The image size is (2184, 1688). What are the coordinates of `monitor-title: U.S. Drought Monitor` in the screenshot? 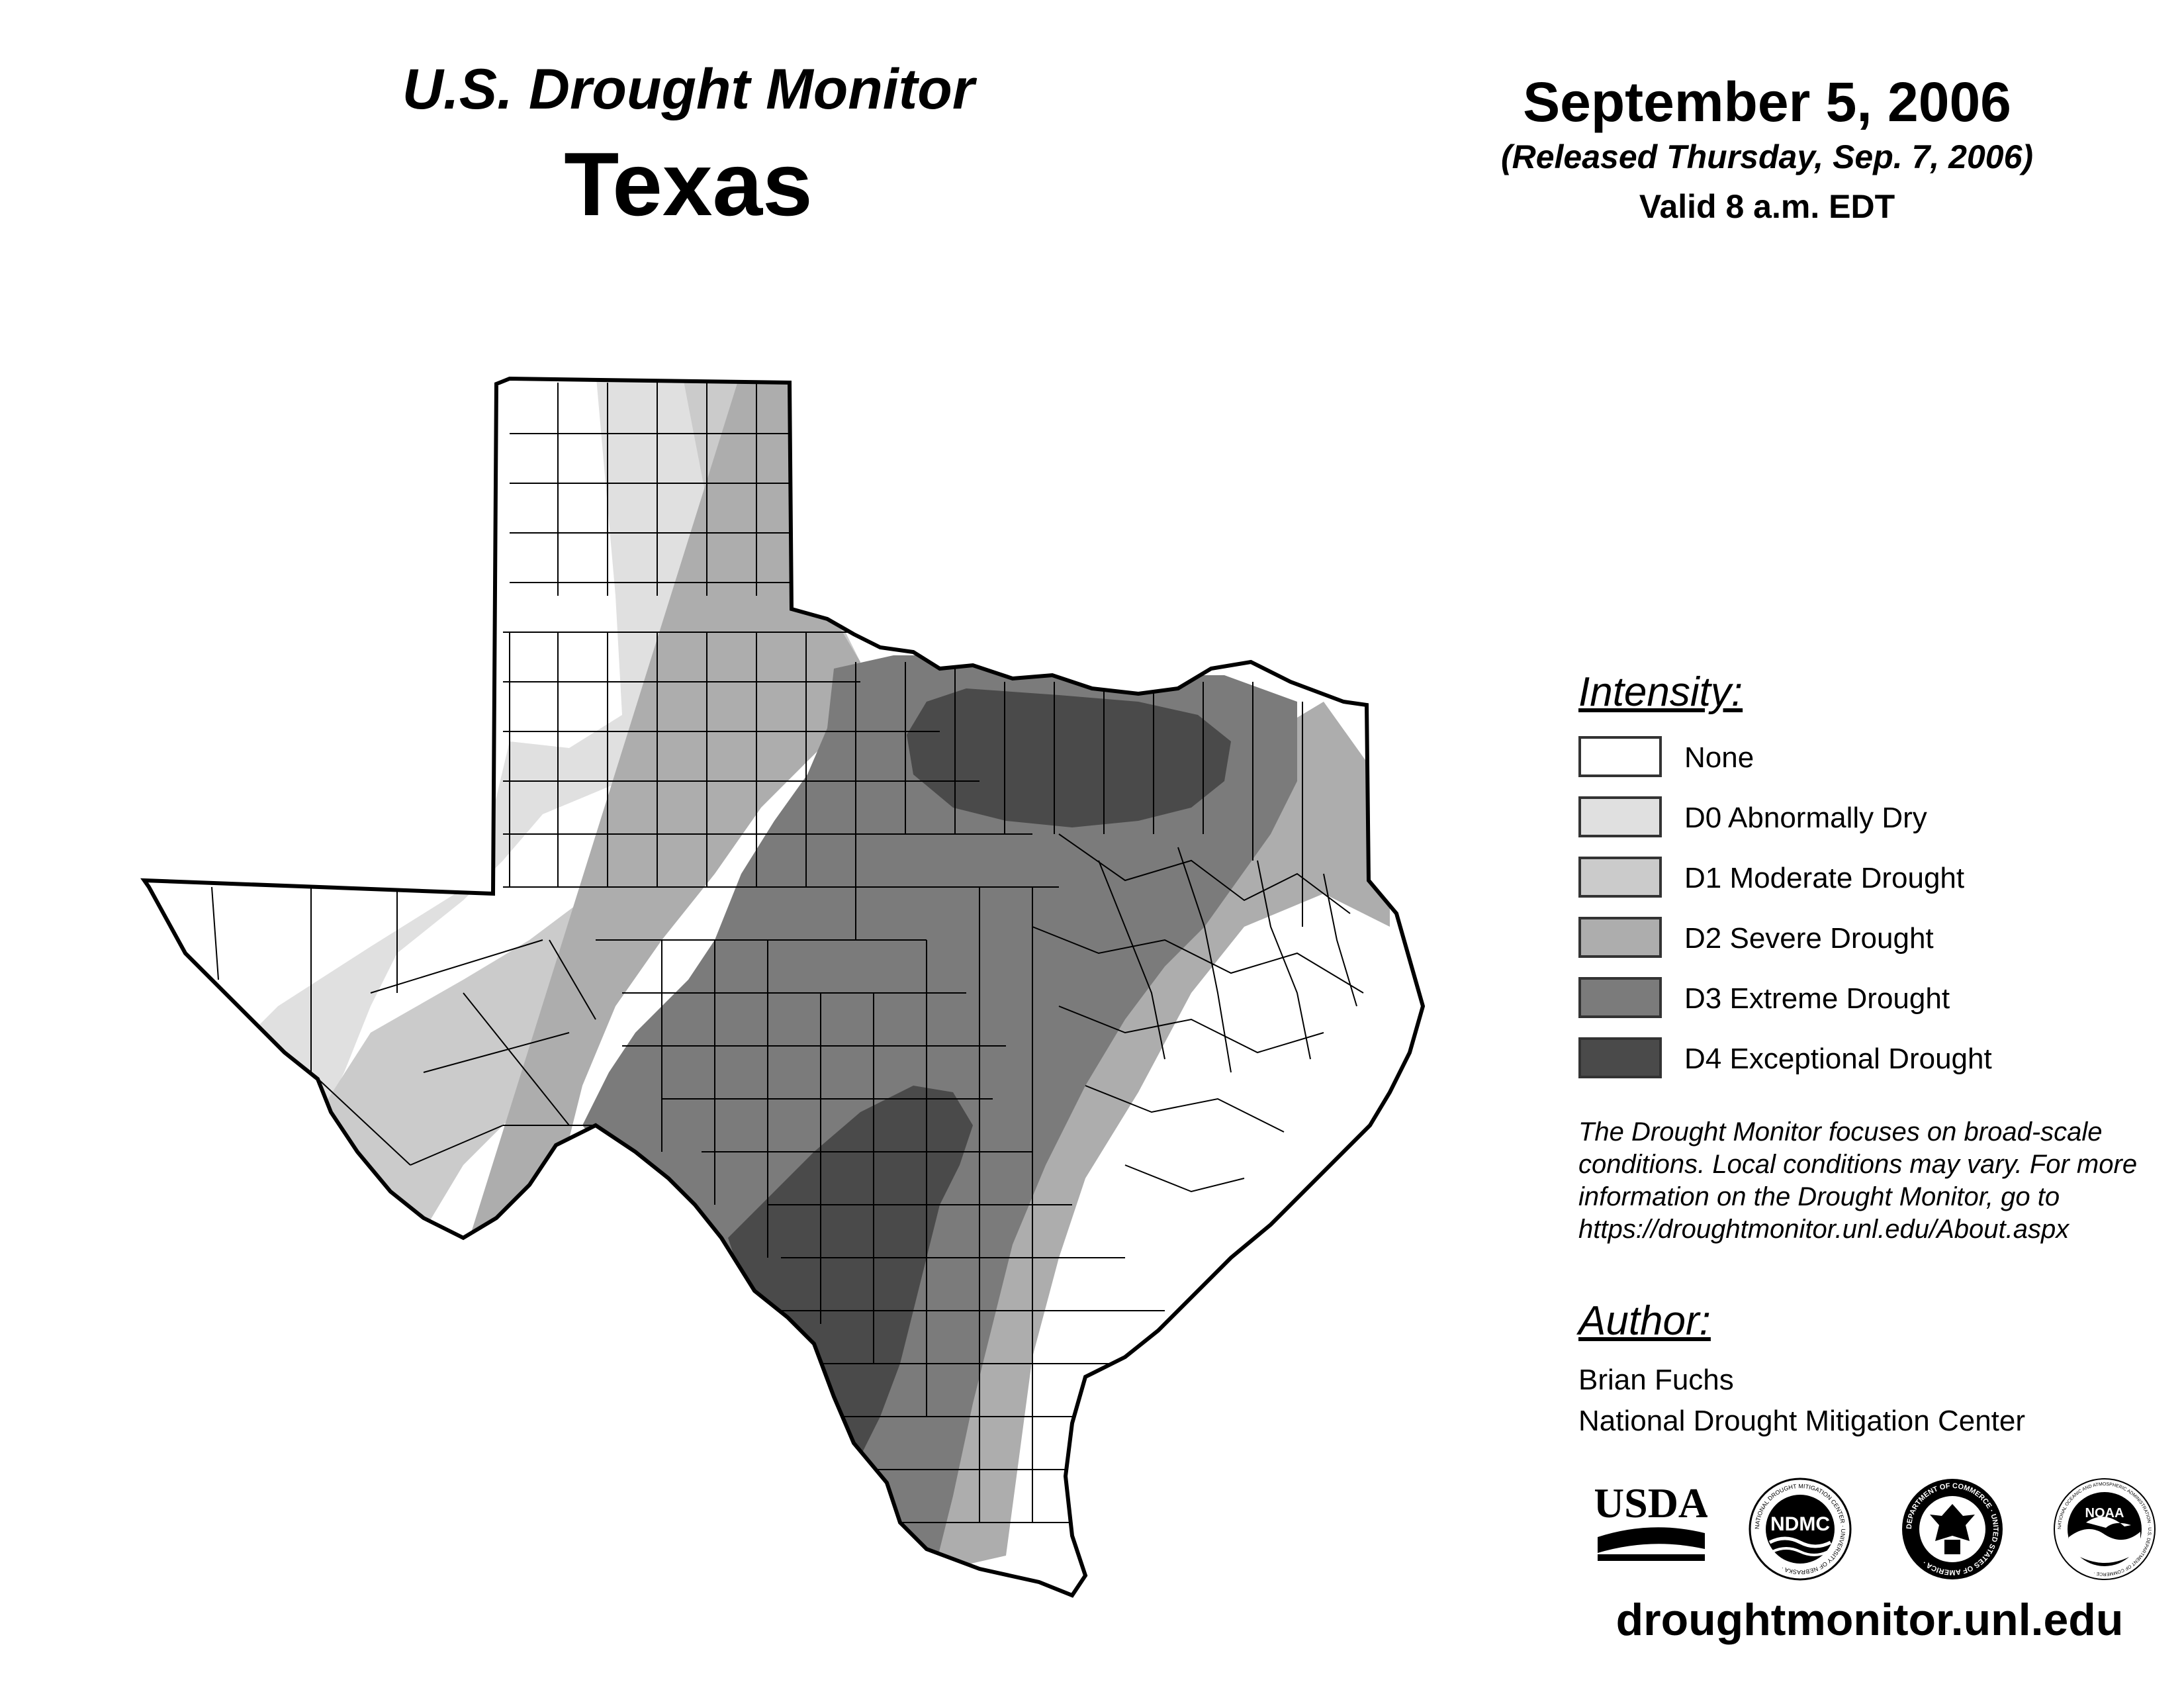 It's located at (688, 89).